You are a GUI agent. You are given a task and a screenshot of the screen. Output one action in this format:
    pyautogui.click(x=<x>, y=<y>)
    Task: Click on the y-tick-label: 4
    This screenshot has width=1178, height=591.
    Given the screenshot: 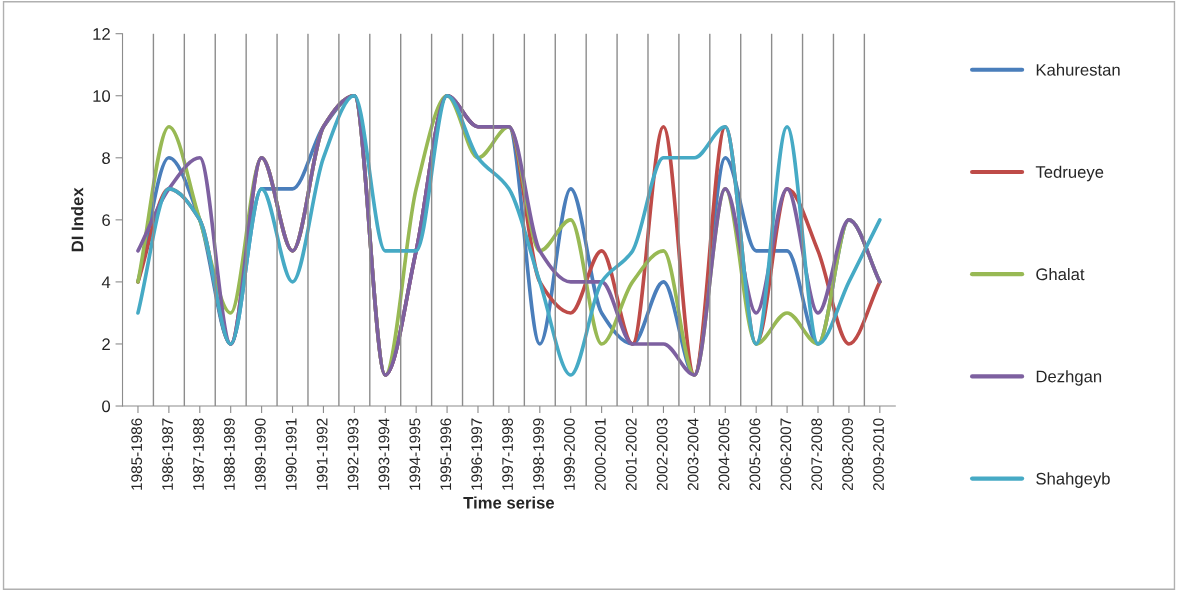 What is the action you would take?
    pyautogui.click(x=106, y=282)
    